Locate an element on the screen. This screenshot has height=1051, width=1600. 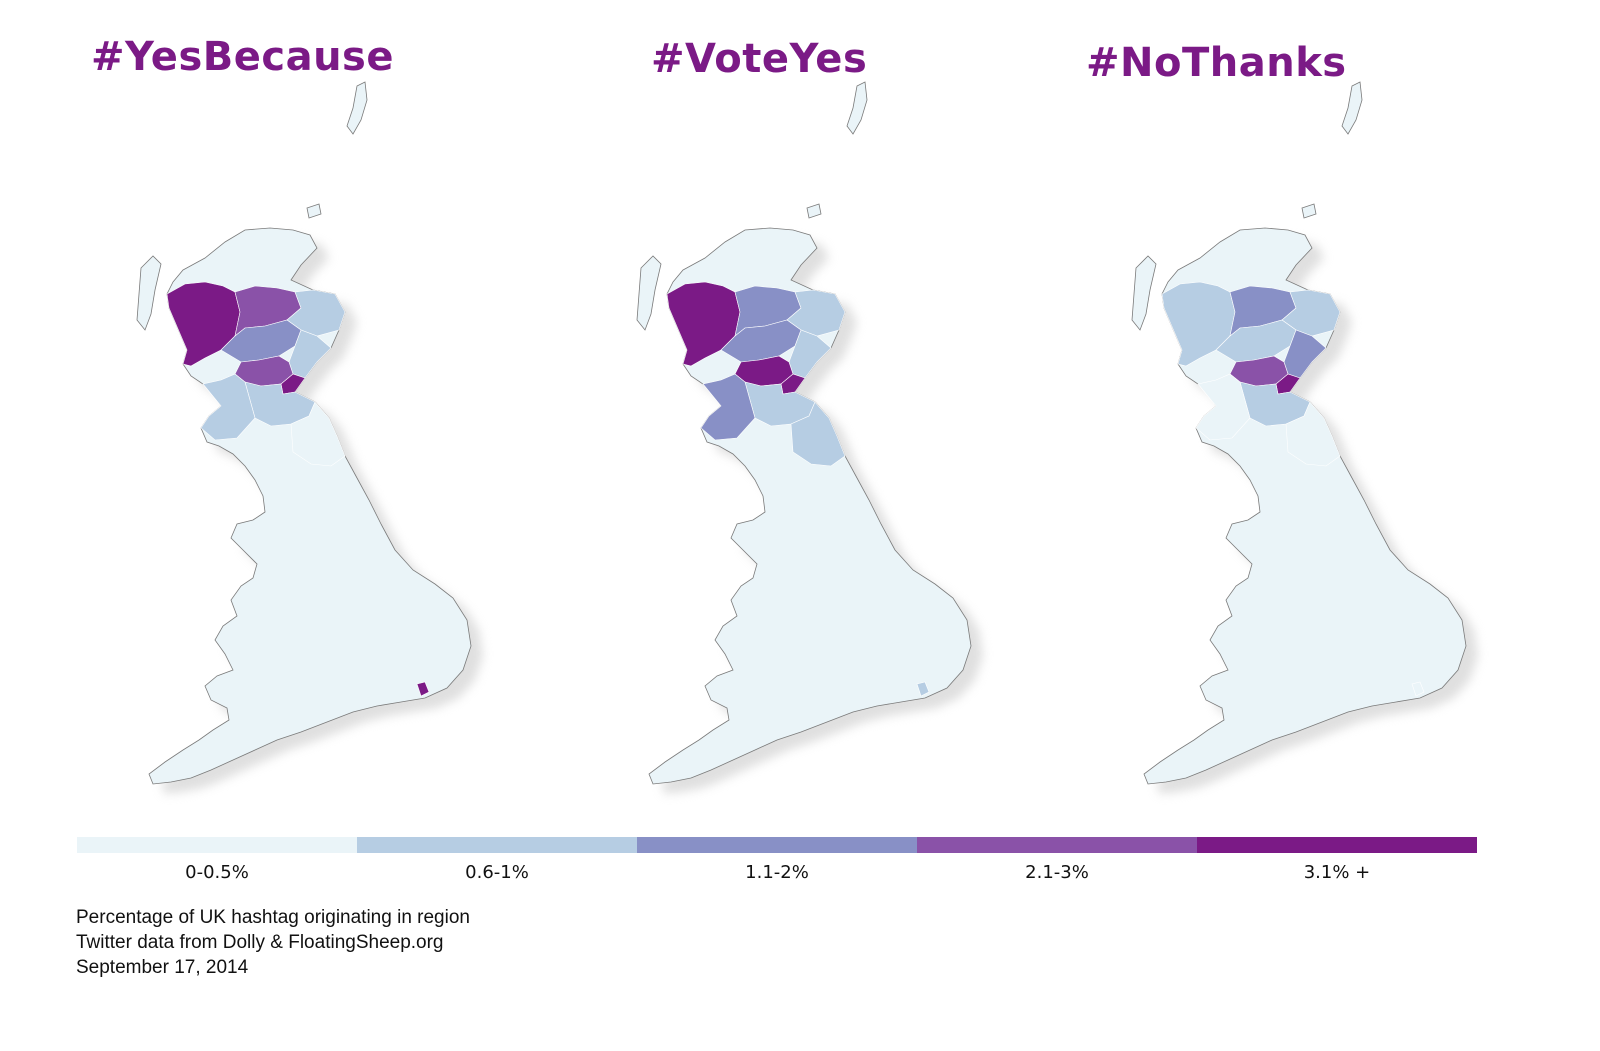
legend-label: 1.1-2% is located at coordinates (777, 872).